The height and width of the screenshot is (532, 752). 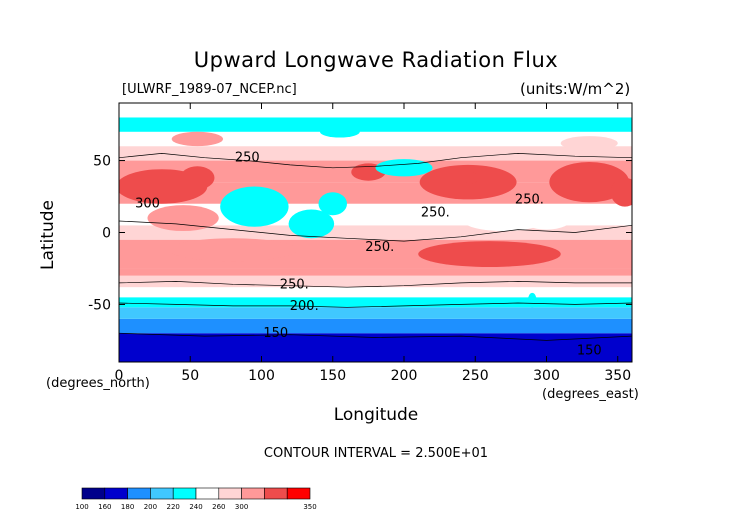 What do you see at coordinates (404, 376) in the screenshot?
I see `x-tick-label-200: 200` at bounding box center [404, 376].